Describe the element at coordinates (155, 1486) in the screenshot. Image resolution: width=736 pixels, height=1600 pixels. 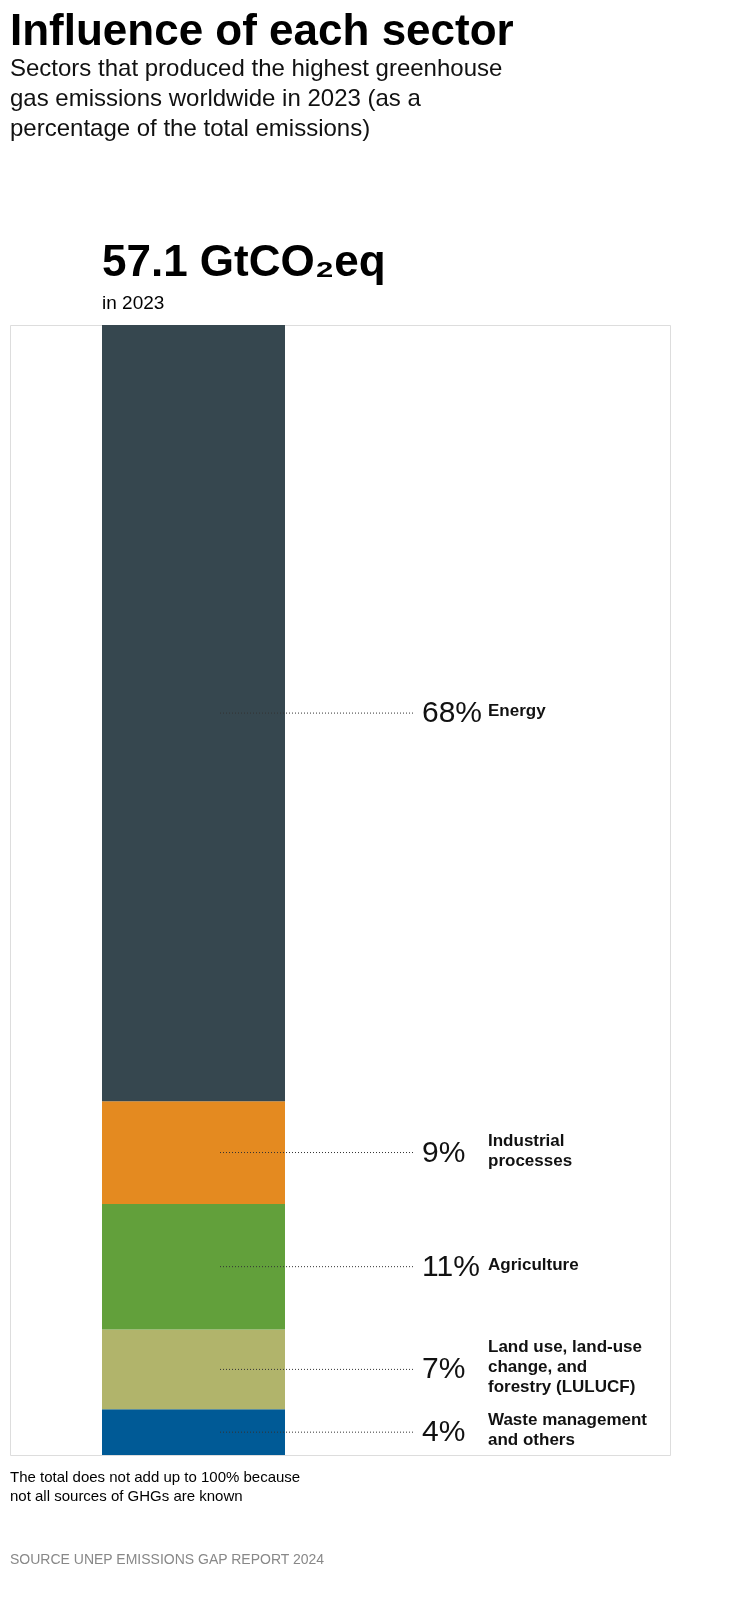
I see `text: The total does not add up to 100% because not all sources of GHGs are known` at that location.